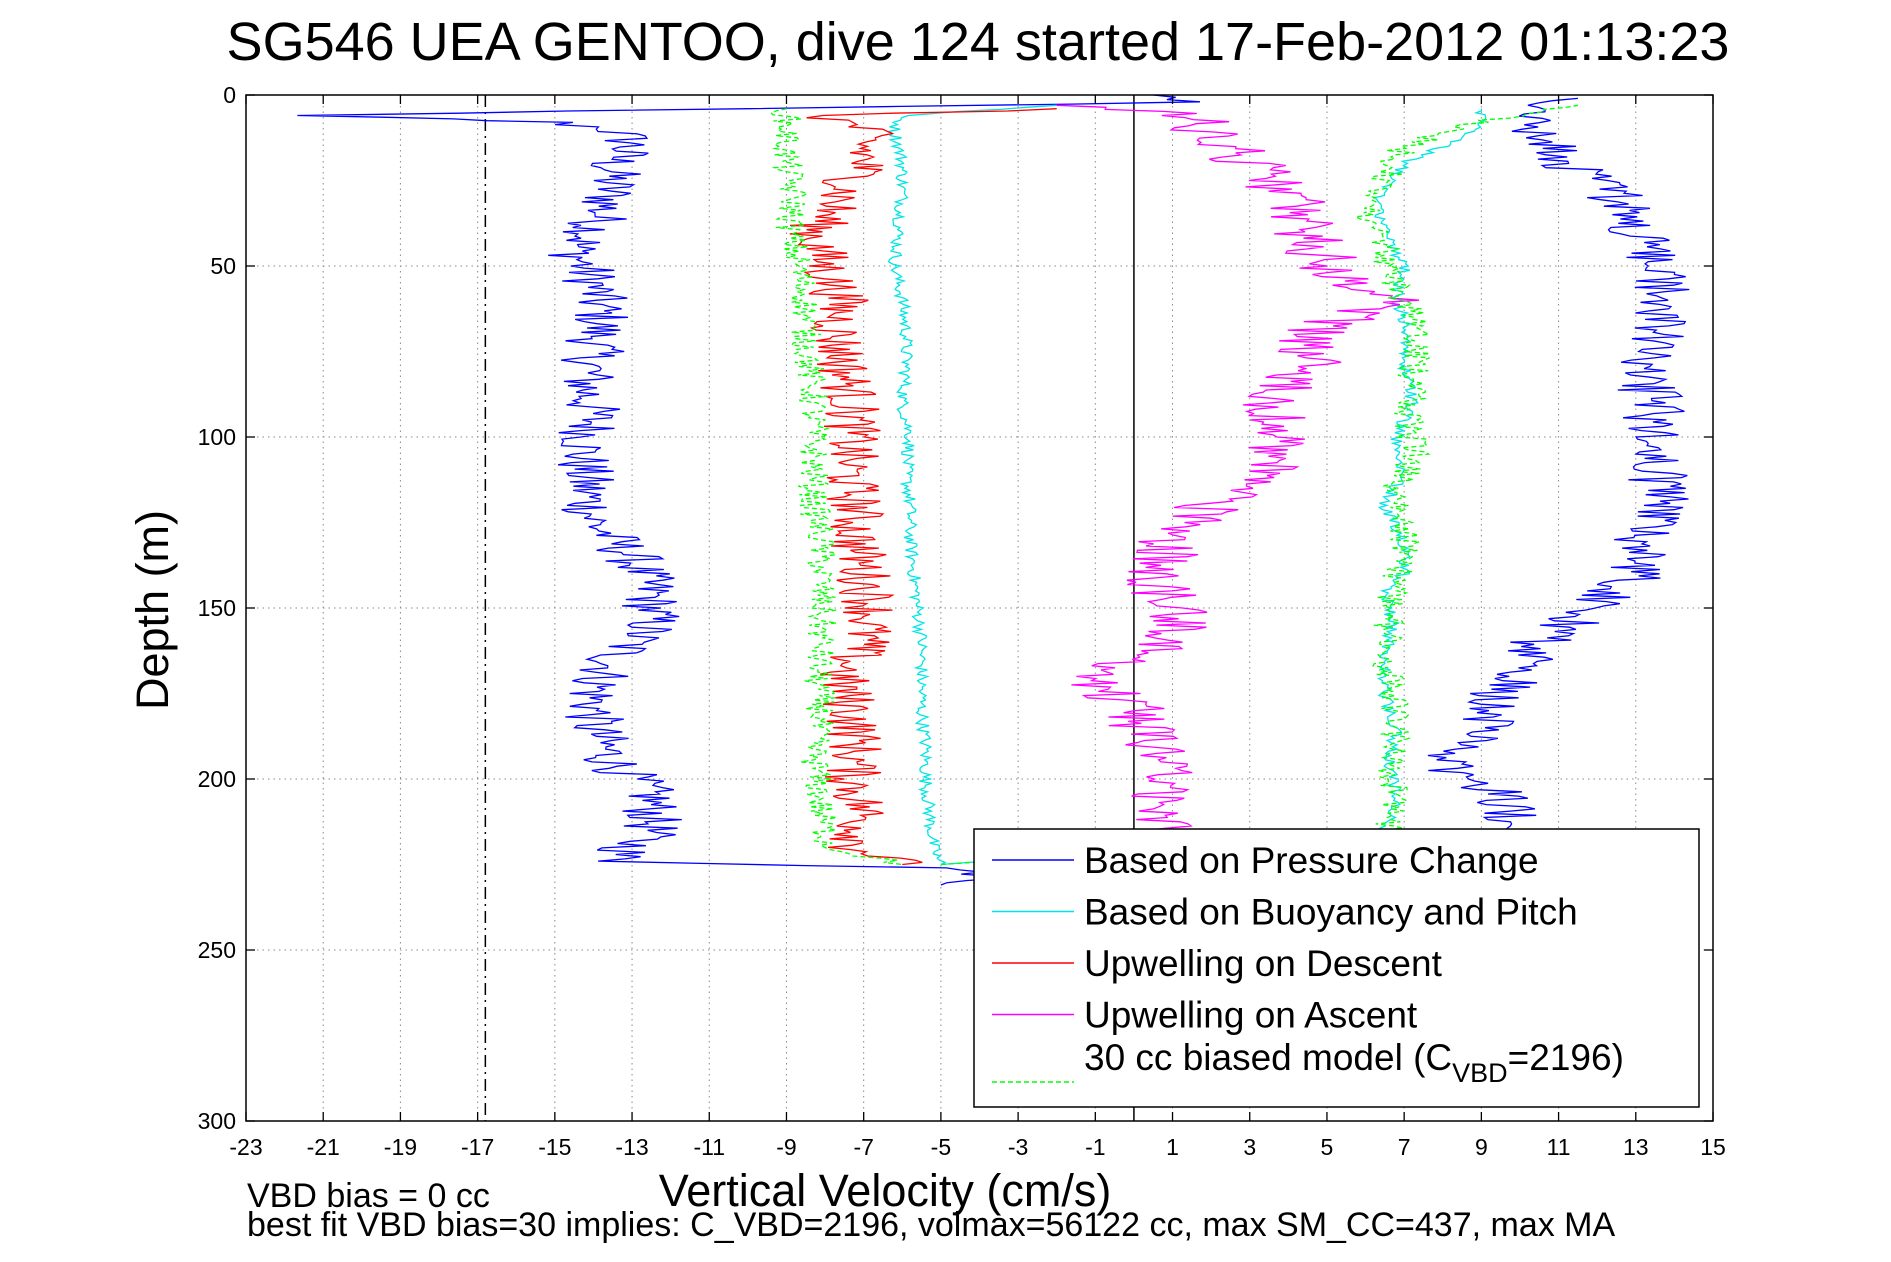 The height and width of the screenshot is (1262, 1891). What do you see at coordinates (1249, 1147) in the screenshot?
I see `x-tick-label: 3` at bounding box center [1249, 1147].